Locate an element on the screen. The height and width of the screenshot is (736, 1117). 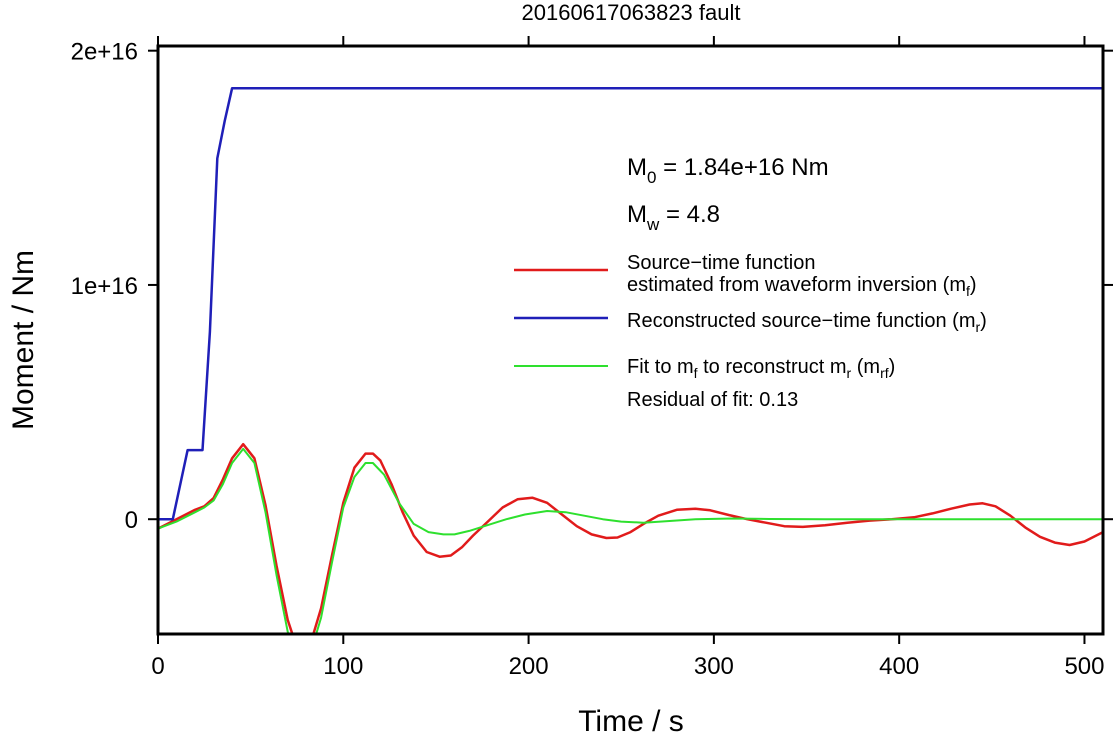
x-tick-label: 100 is located at coordinates (343, 666).